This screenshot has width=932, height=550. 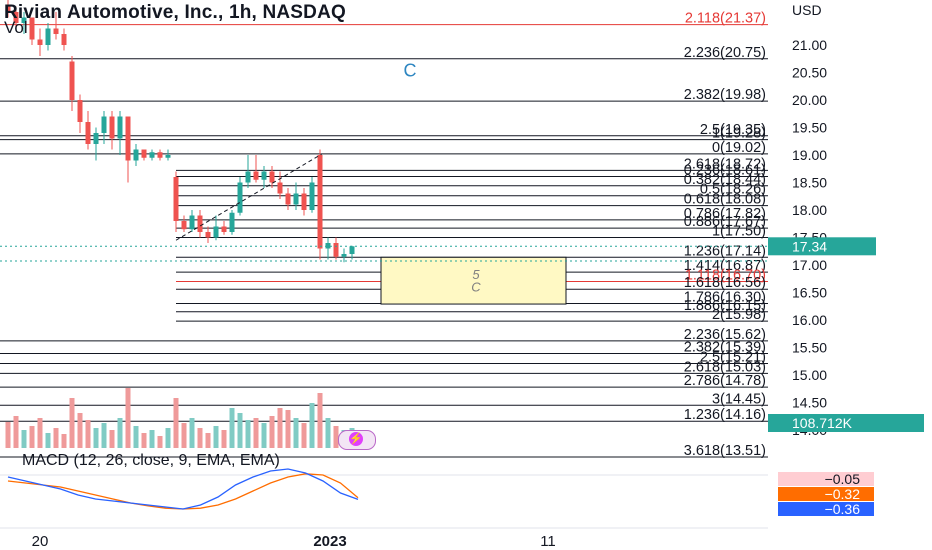 I want to click on volume-bars, so click(x=180, y=418).